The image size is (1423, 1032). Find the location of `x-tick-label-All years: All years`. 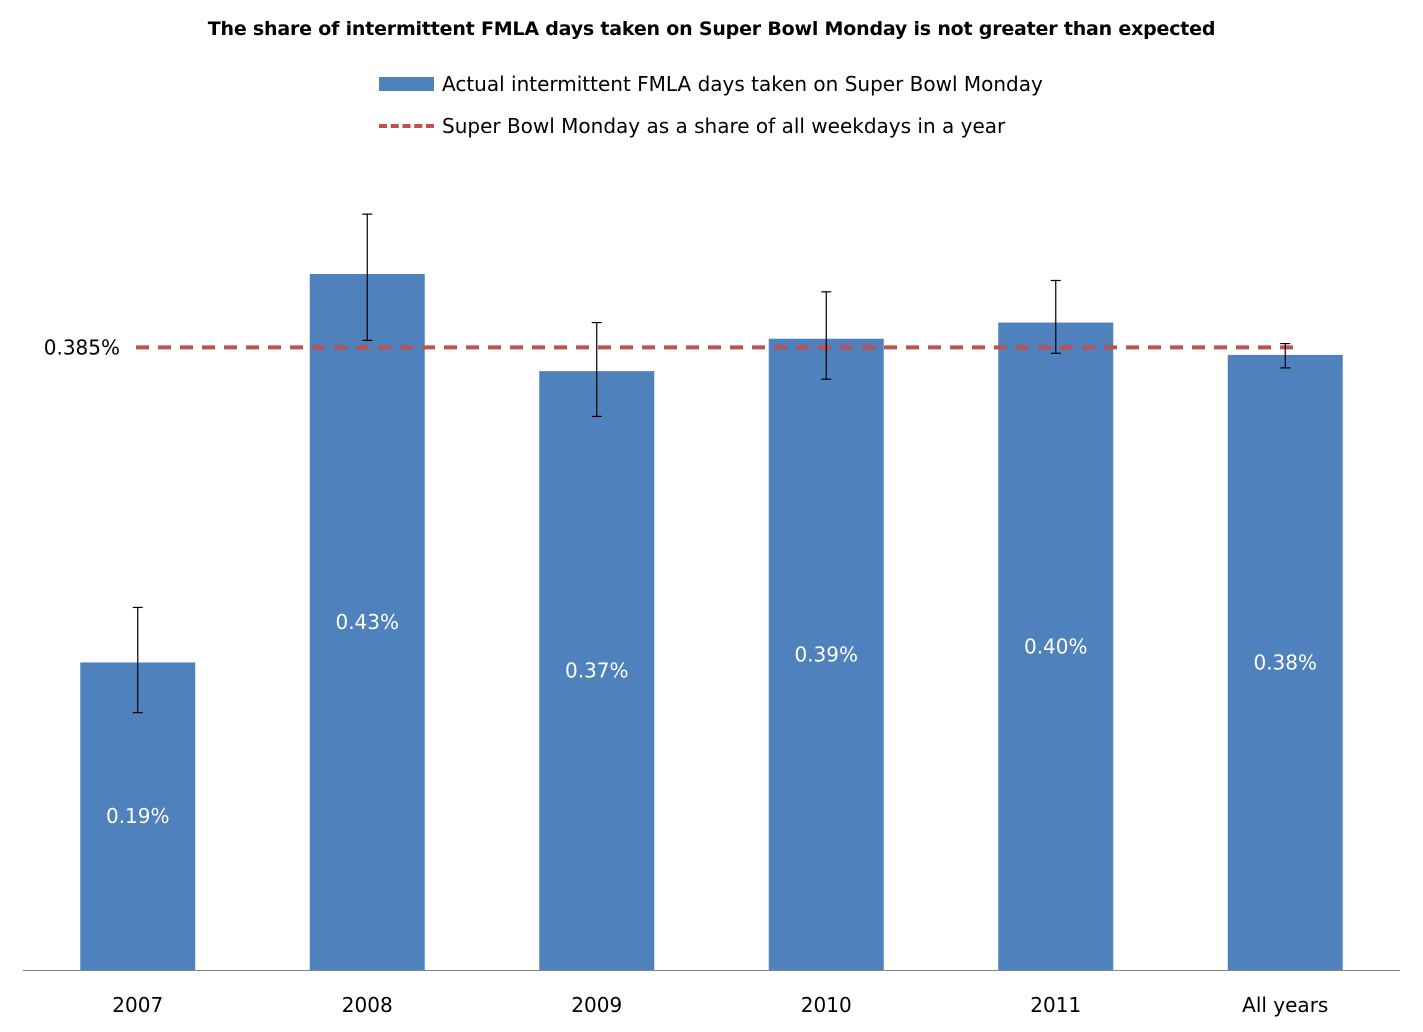

x-tick-label-All years: All years is located at coordinates (1285, 1005).